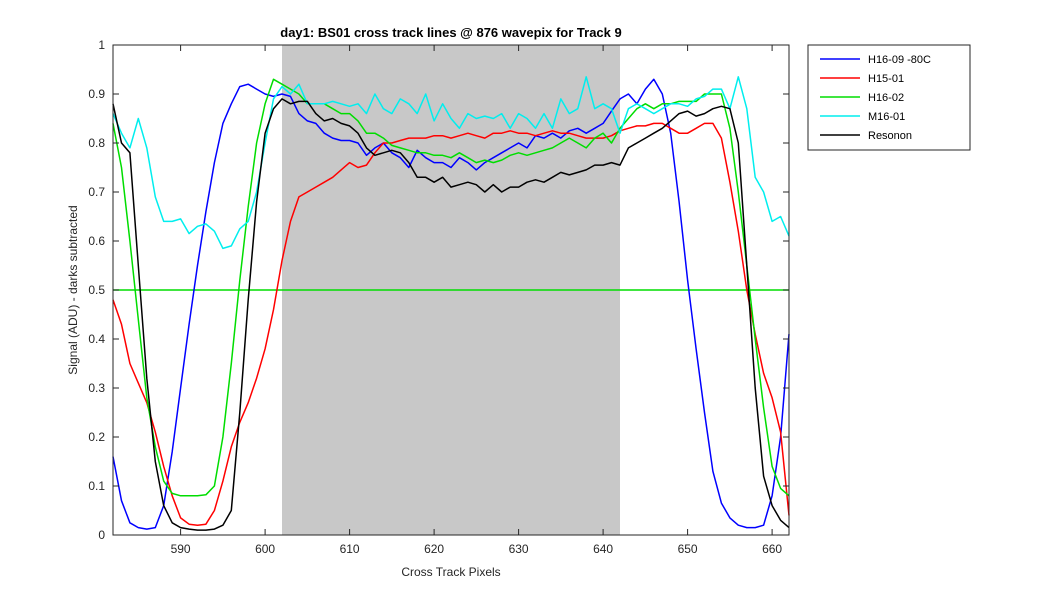  I want to click on y-tick-label: 0.7, so click(96, 192).